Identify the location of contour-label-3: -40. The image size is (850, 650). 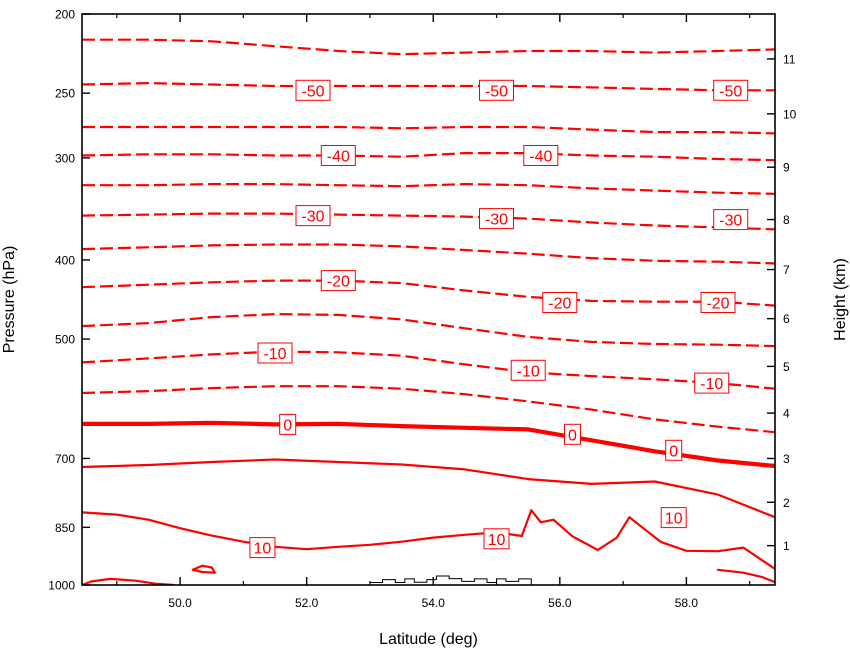
(338, 157).